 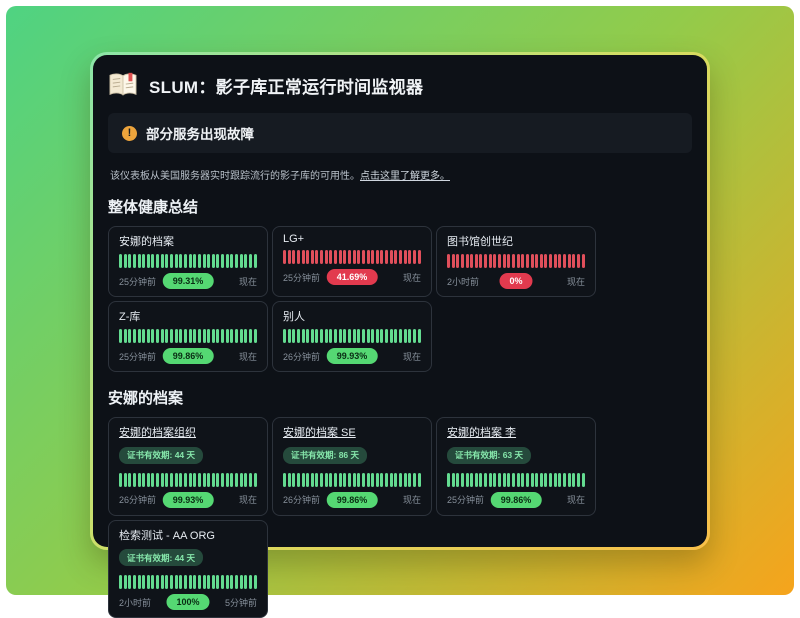 What do you see at coordinates (301, 499) in the screenshot?
I see `range-start-label: 26分钟前` at bounding box center [301, 499].